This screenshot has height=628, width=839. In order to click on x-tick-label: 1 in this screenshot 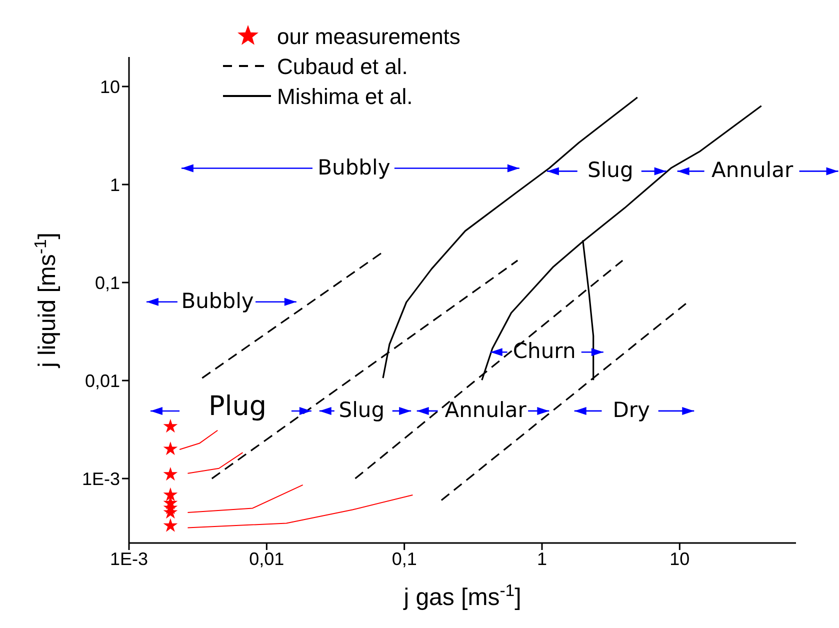, I will do `click(542, 558)`.